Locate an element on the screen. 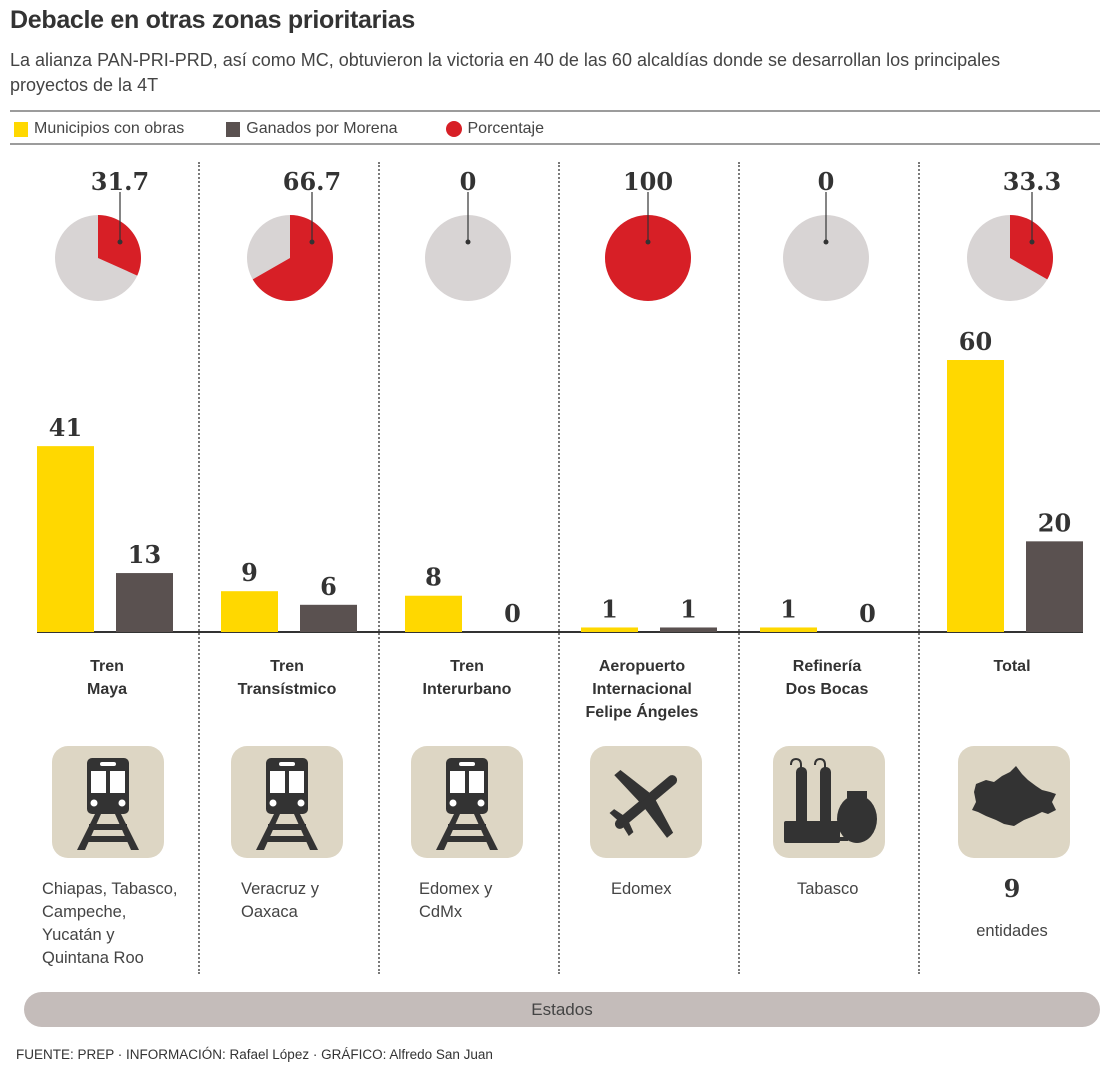  entidades-count: 9 is located at coordinates (1012, 888).